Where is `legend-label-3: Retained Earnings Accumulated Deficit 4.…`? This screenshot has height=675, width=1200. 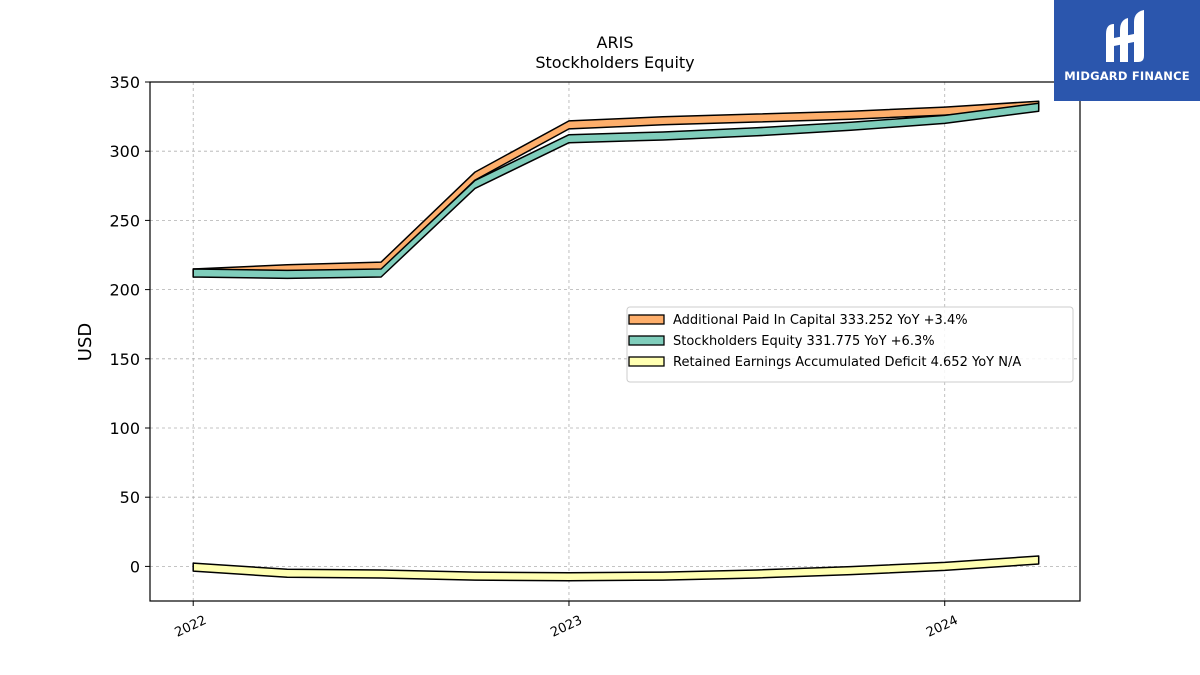
legend-label-3: Retained Earnings Accumulated Deficit 4.… is located at coordinates (847, 362).